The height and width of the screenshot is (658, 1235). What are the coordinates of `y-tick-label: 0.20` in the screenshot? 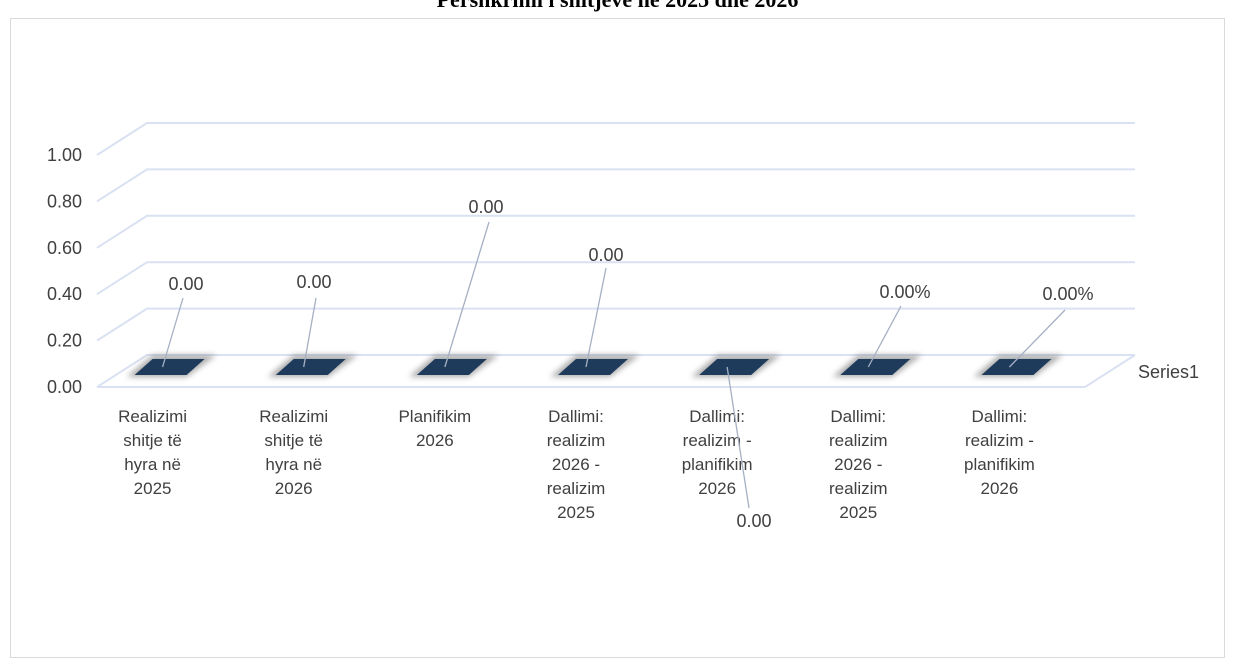 It's located at (64, 341).